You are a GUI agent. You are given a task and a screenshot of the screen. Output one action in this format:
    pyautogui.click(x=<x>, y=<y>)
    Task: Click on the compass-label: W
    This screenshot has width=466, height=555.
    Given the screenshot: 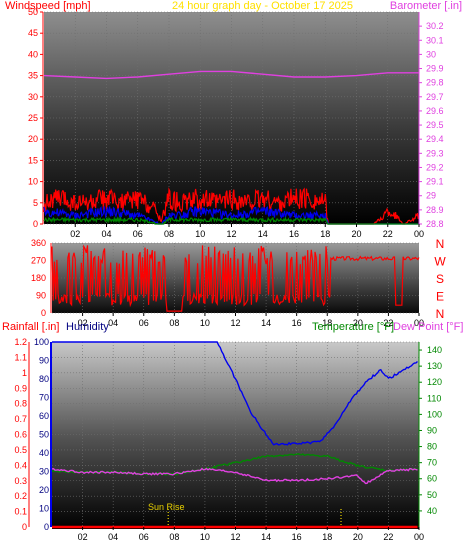 What is the action you would take?
    pyautogui.click(x=440, y=262)
    